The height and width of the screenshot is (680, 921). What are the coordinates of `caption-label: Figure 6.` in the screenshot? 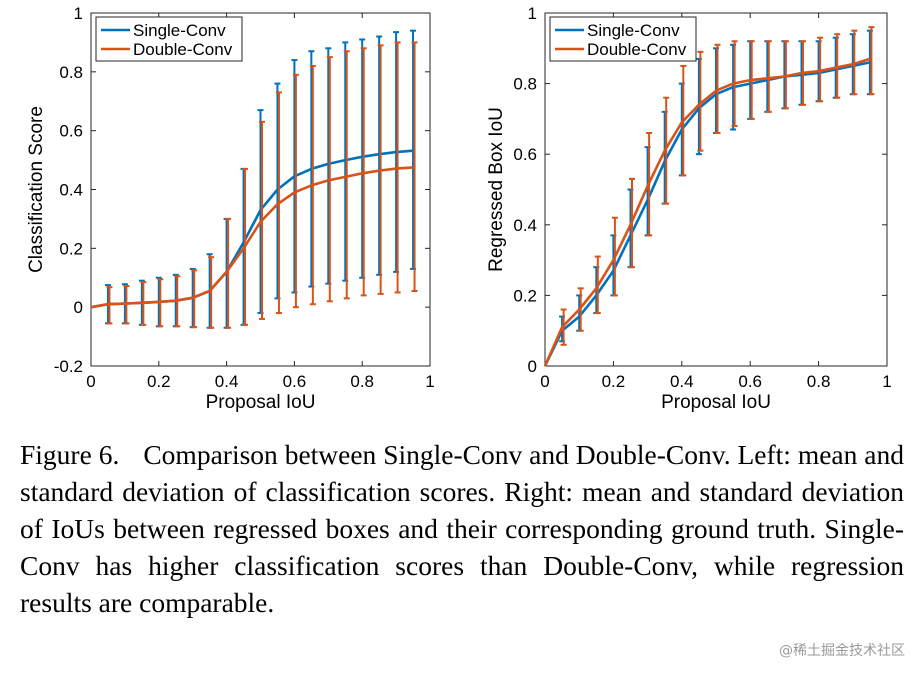 It's located at (70, 454).